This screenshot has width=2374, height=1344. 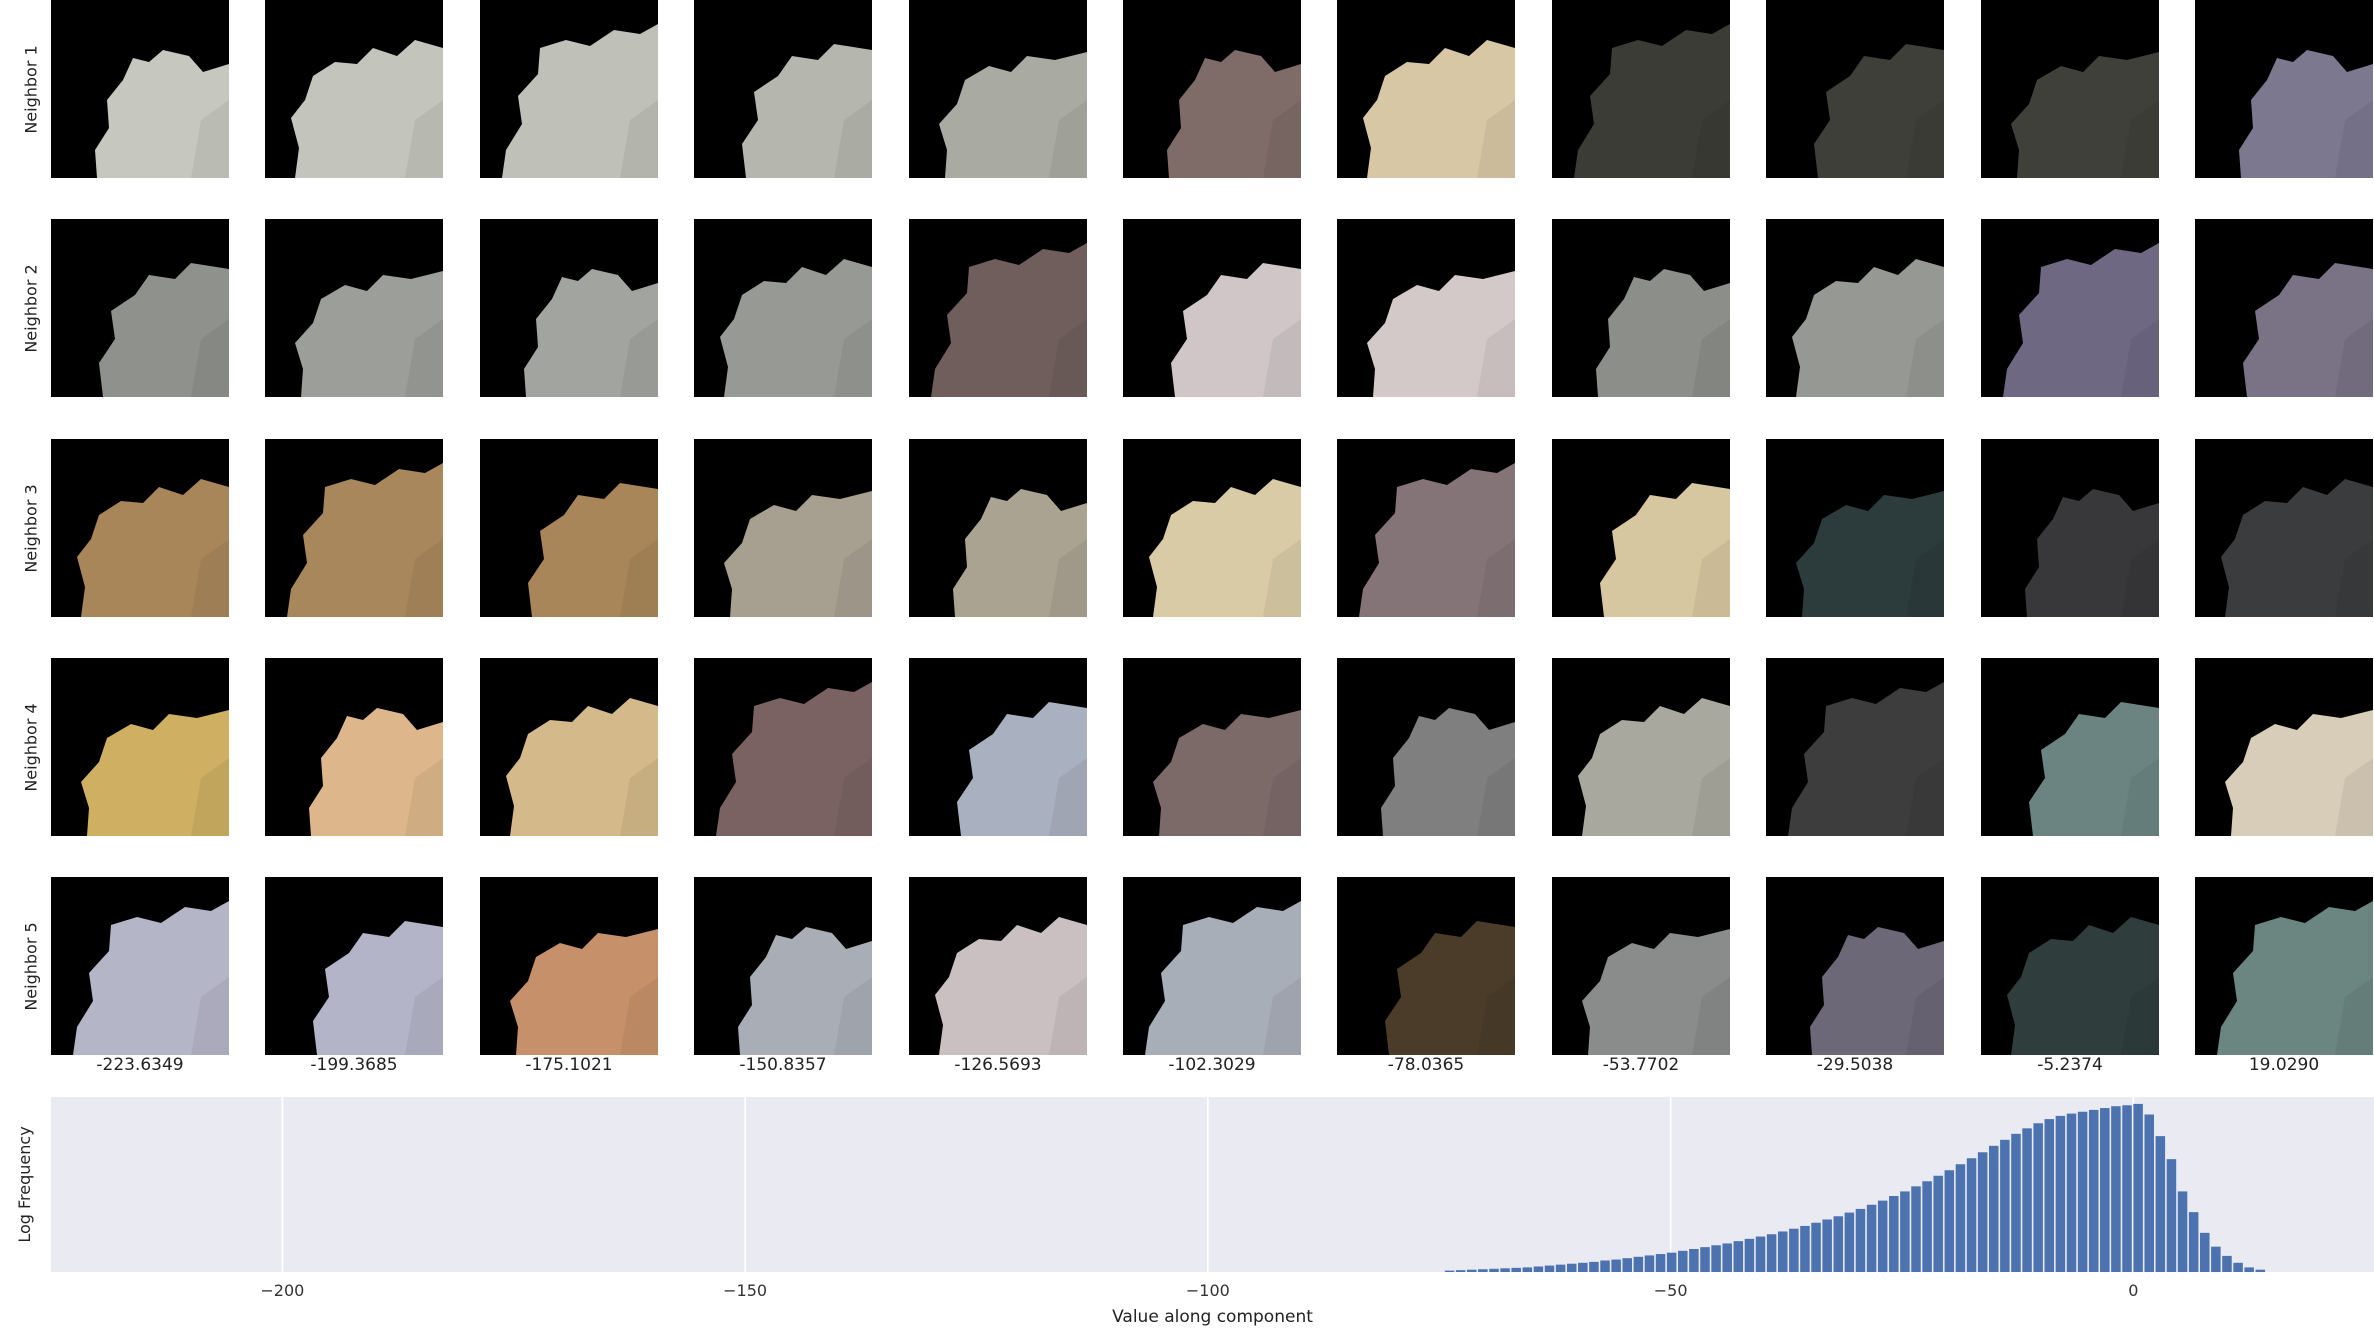 What do you see at coordinates (354, 1065) in the screenshot?
I see `column-value-label: -199.3685` at bounding box center [354, 1065].